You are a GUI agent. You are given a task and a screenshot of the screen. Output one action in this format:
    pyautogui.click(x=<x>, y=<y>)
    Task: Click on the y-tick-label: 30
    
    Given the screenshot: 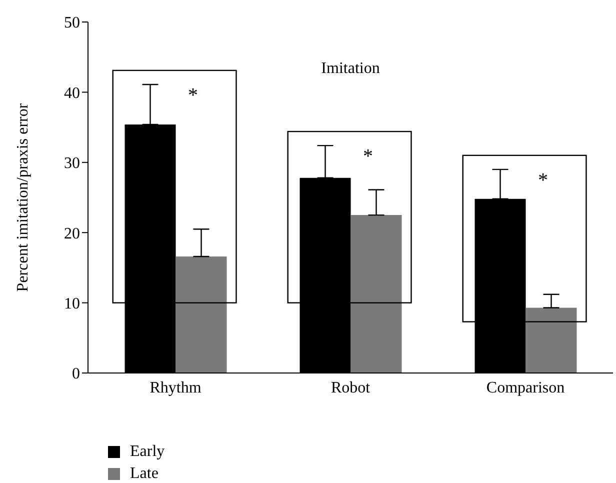 What is the action you would take?
    pyautogui.click(x=72, y=163)
    